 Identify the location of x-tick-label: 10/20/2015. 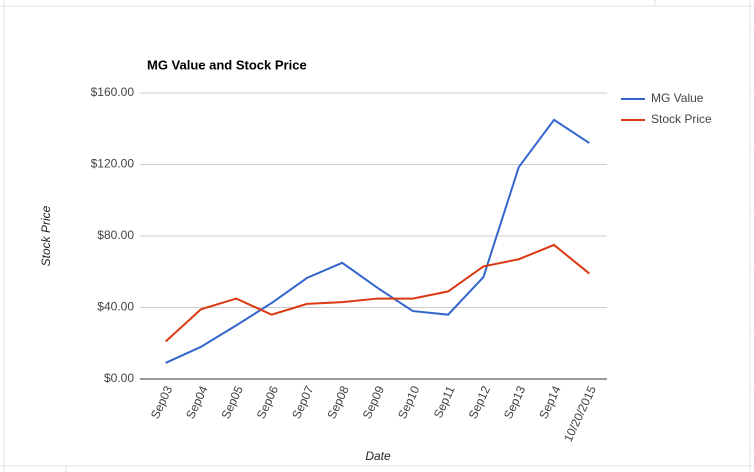
(580, 413).